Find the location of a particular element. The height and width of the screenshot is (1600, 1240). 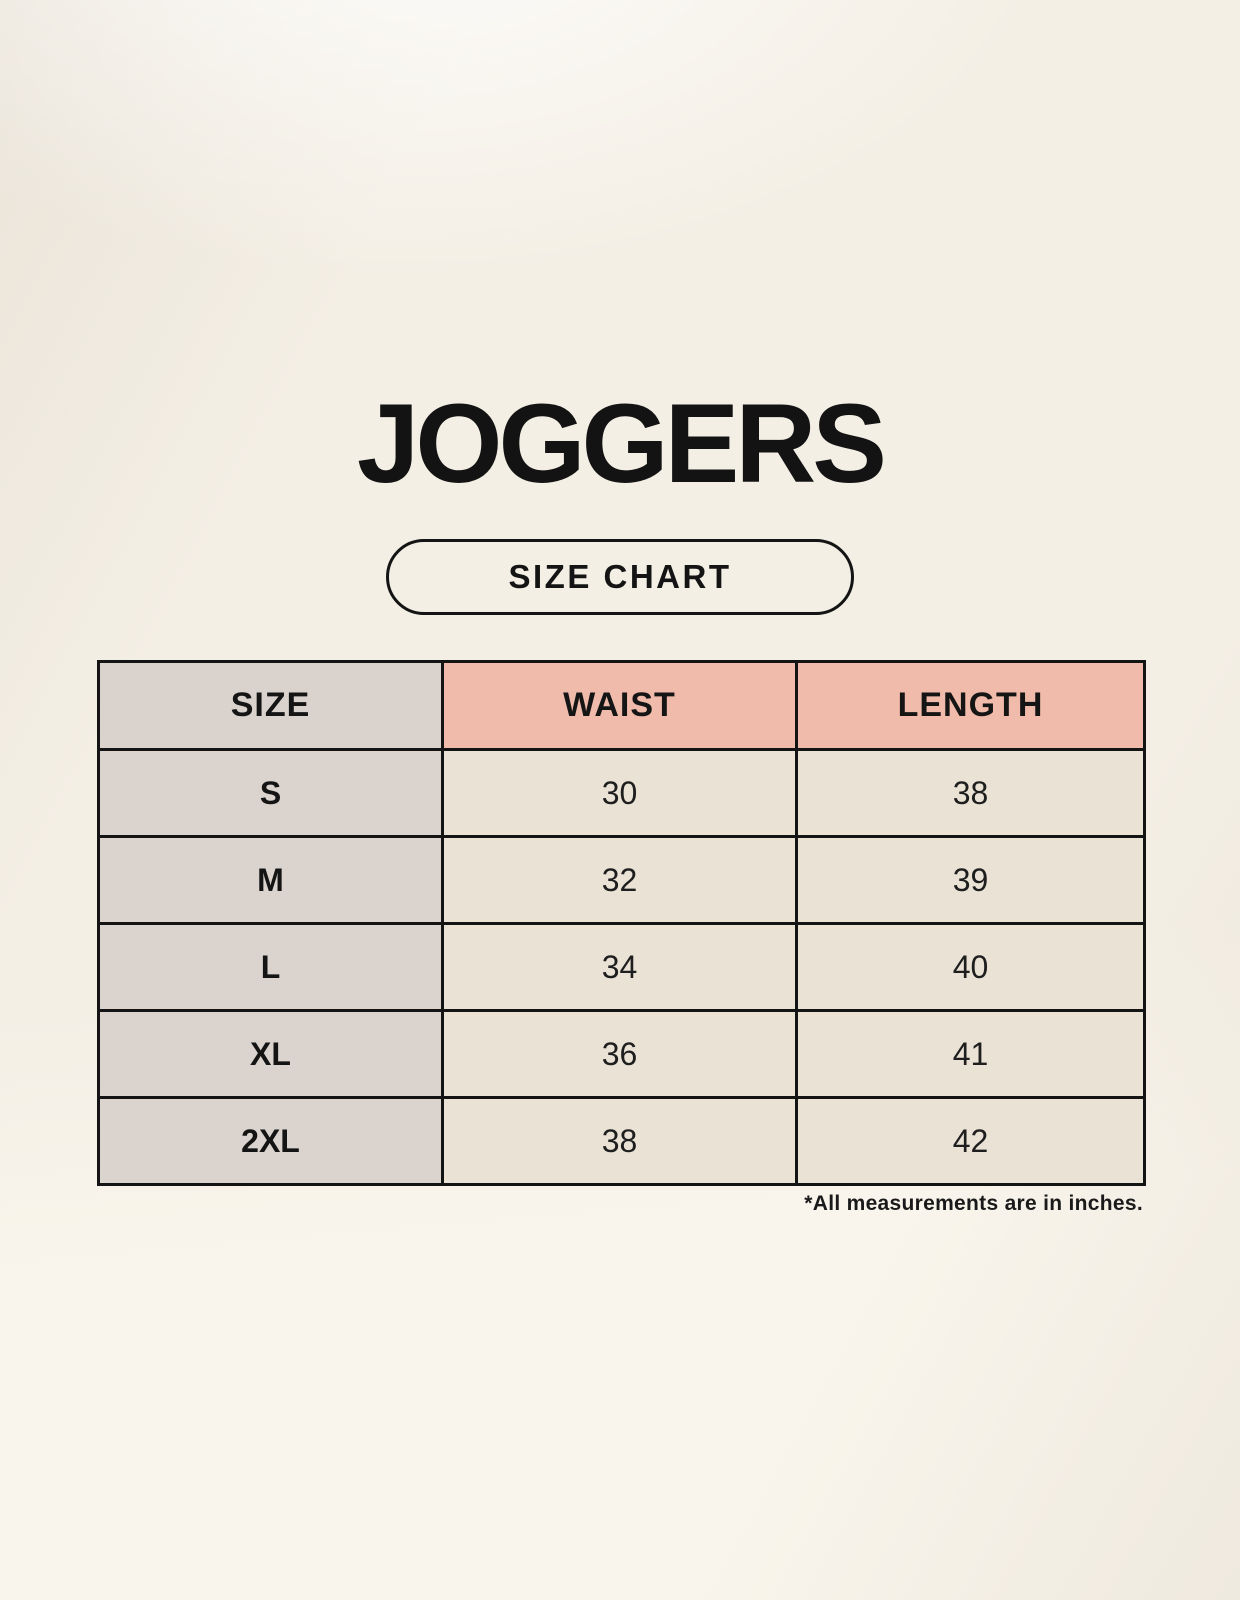

length-value: 40 is located at coordinates (970, 967).